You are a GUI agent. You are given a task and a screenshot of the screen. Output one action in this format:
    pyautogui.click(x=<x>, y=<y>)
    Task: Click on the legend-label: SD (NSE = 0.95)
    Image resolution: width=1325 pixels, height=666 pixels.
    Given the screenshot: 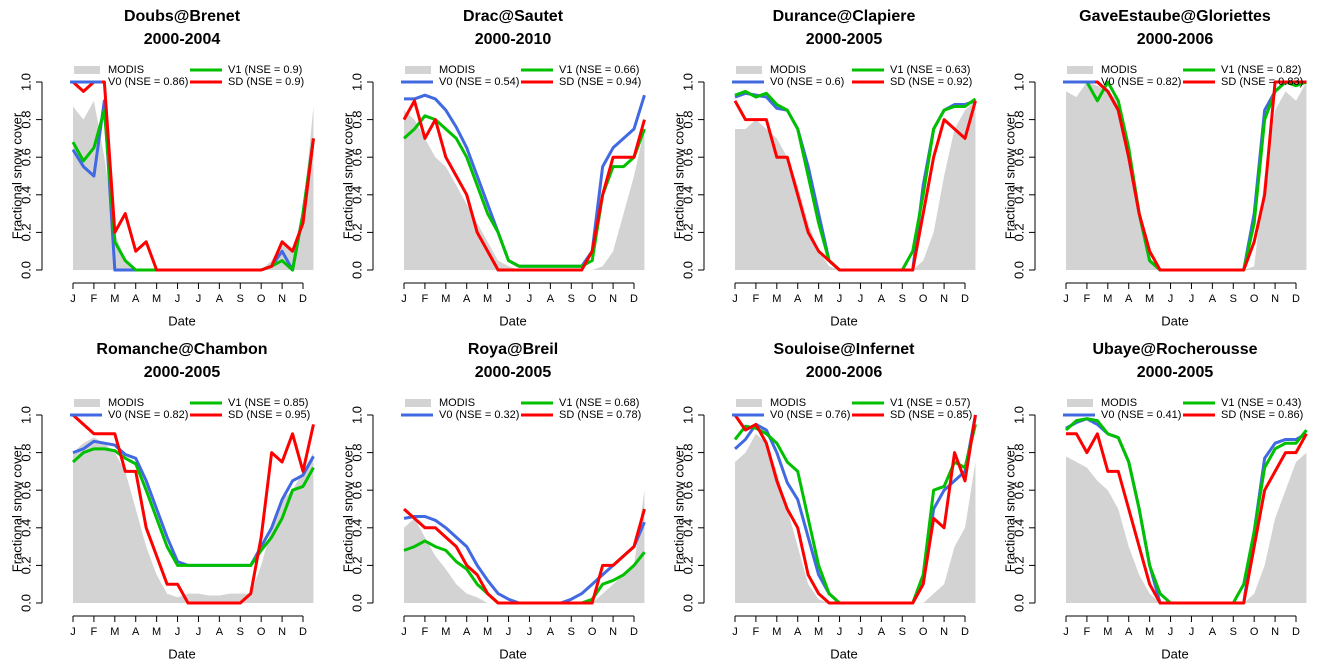 What is the action you would take?
    pyautogui.click(x=269, y=415)
    